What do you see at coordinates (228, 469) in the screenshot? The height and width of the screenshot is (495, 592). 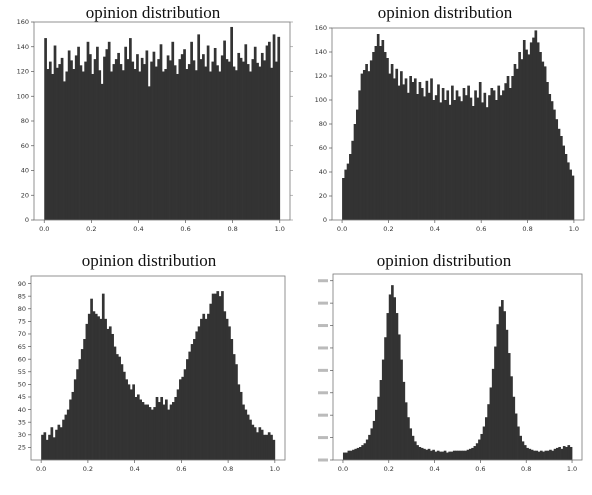 I see `x-tick-label: 0.8` at bounding box center [228, 469].